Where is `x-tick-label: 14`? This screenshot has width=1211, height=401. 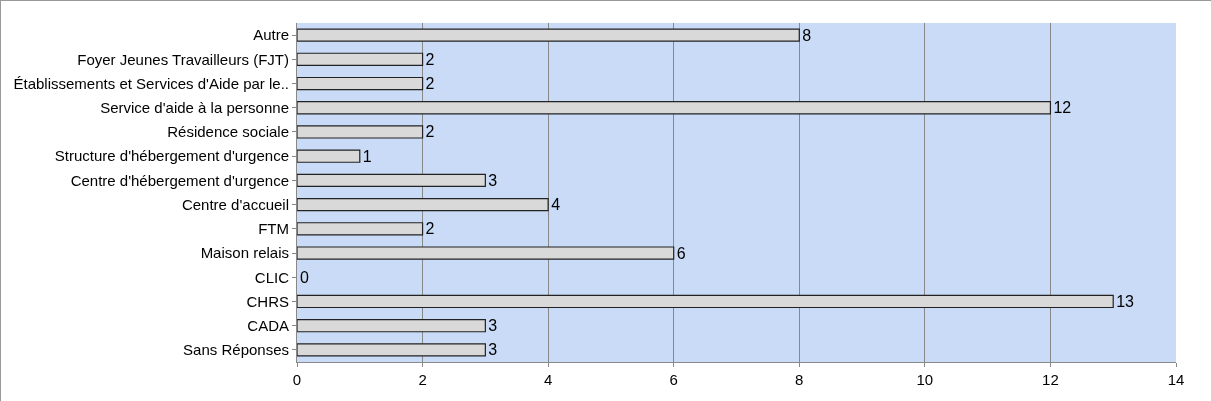
x-tick-label: 14 is located at coordinates (1176, 379).